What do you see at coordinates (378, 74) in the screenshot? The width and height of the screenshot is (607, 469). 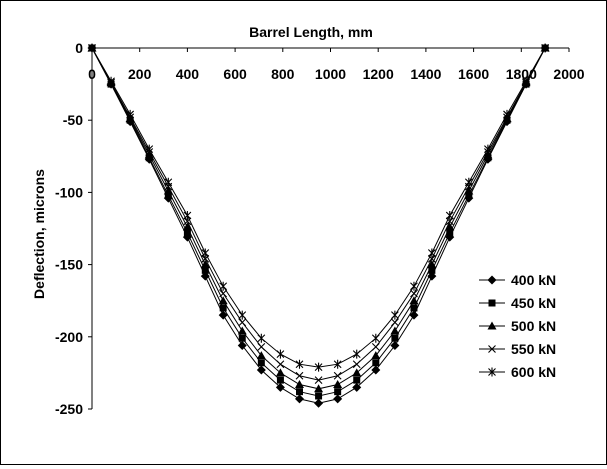 I see `x-tick-label: 1200` at bounding box center [378, 74].